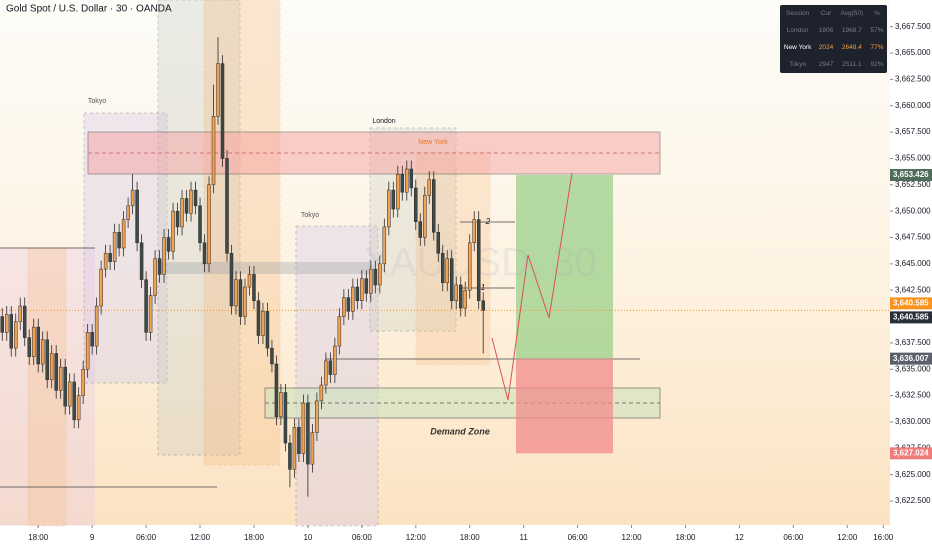  What do you see at coordinates (913, 52) in the screenshot?
I see `y-tick-label: 3,665.000` at bounding box center [913, 52].